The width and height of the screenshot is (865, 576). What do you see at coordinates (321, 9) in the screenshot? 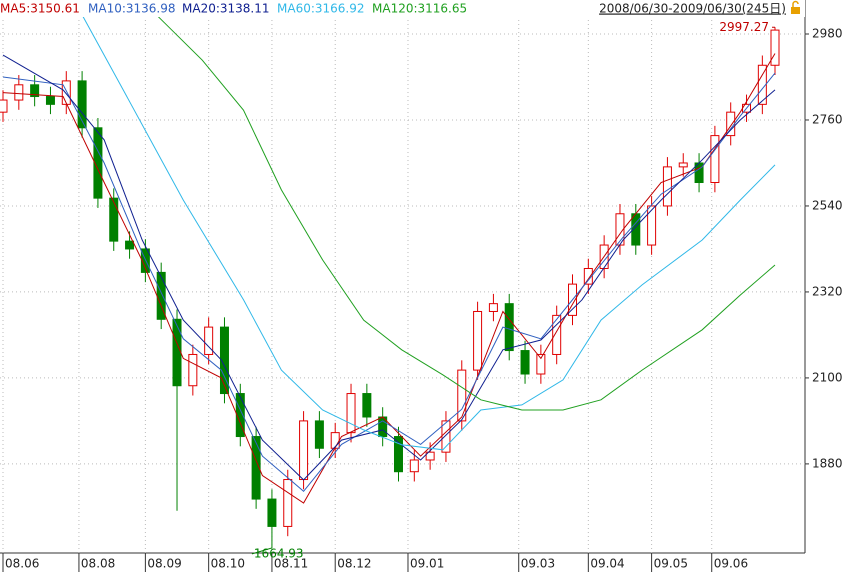
I see `legend-entry: MA60:3166.92` at bounding box center [321, 9].